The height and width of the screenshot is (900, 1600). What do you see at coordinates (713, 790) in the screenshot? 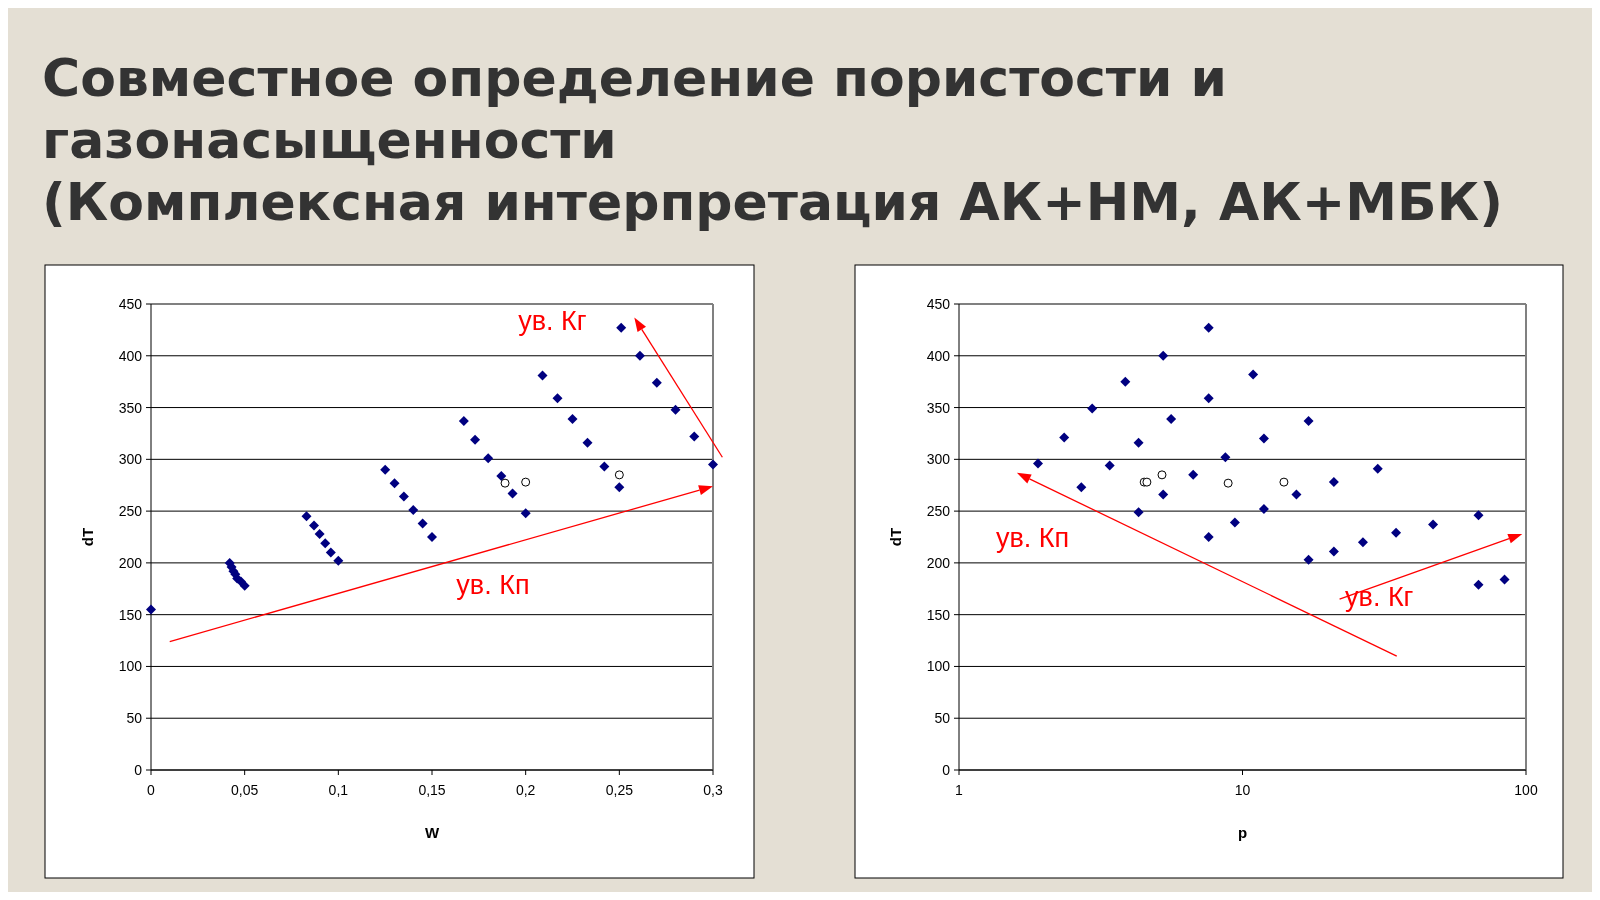
I see `x-tick-label: 0,3` at bounding box center [713, 790].